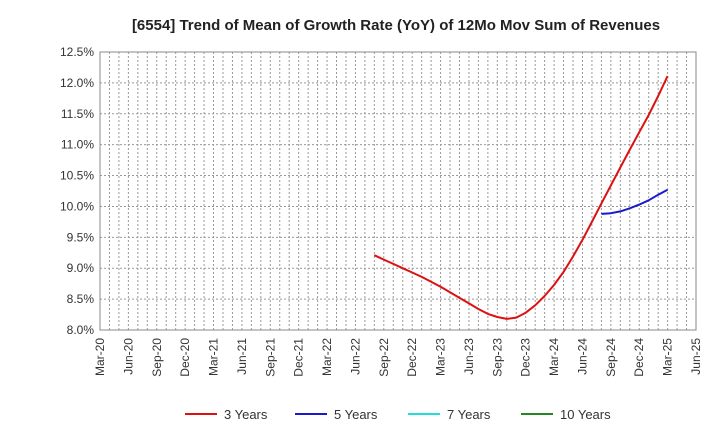 This screenshot has width=720, height=445. Describe the element at coordinates (299, 357) in the screenshot. I see `x-tick-label: Dec-21` at that location.